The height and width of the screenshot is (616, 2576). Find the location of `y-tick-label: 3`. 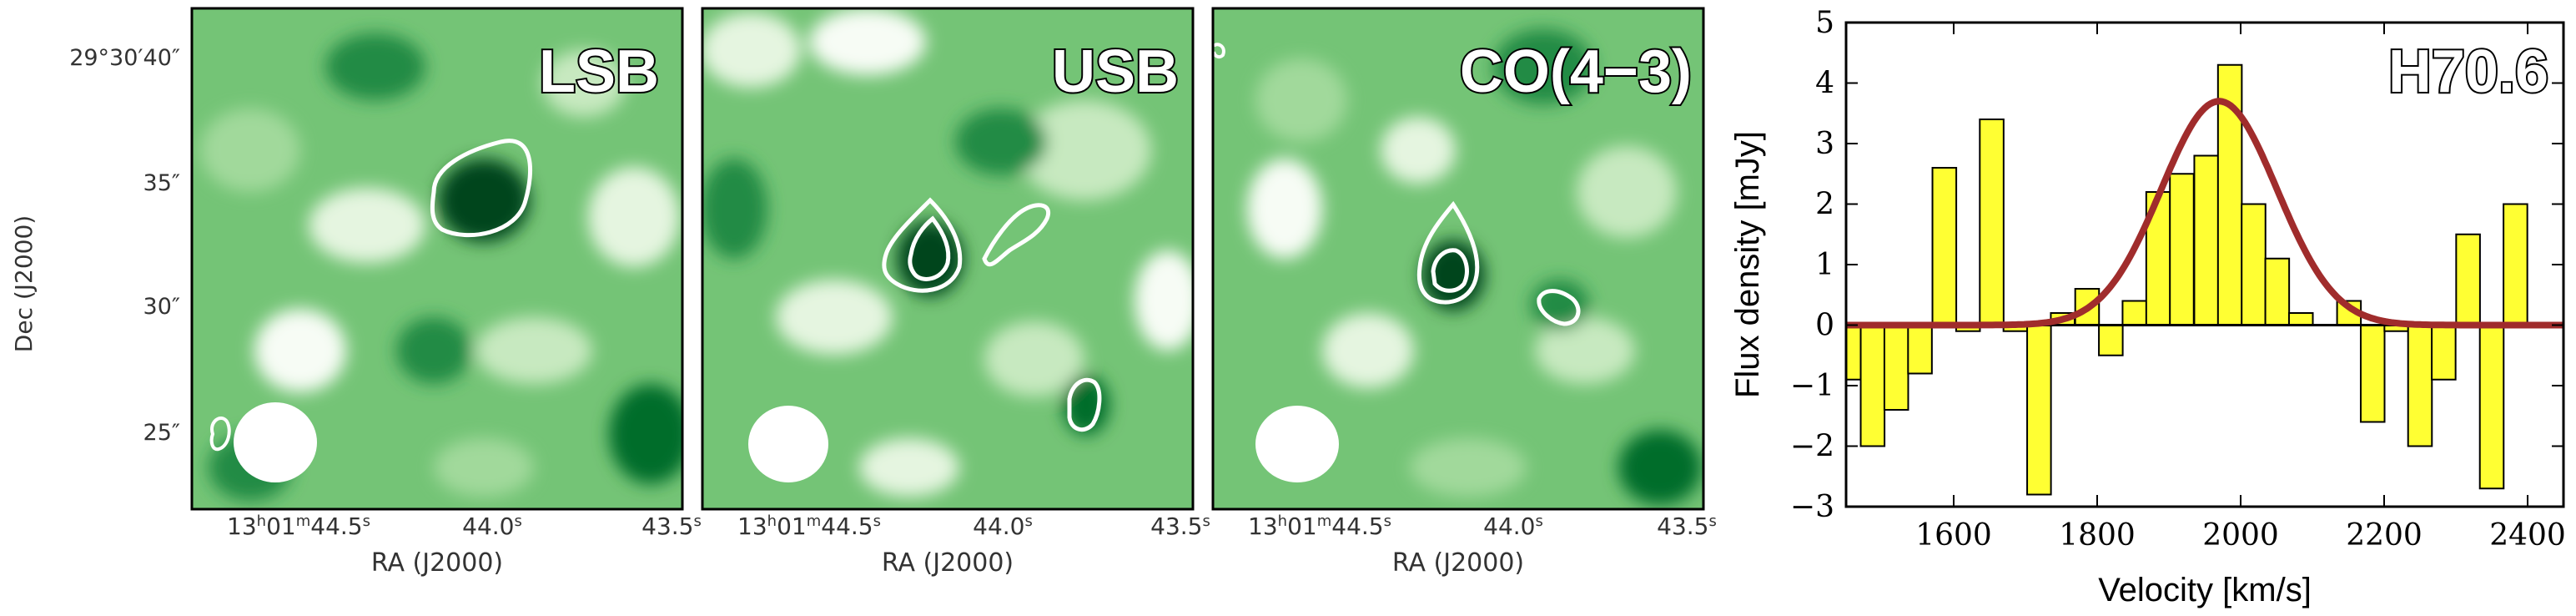

y-tick-label: 3 is located at coordinates (1824, 144).